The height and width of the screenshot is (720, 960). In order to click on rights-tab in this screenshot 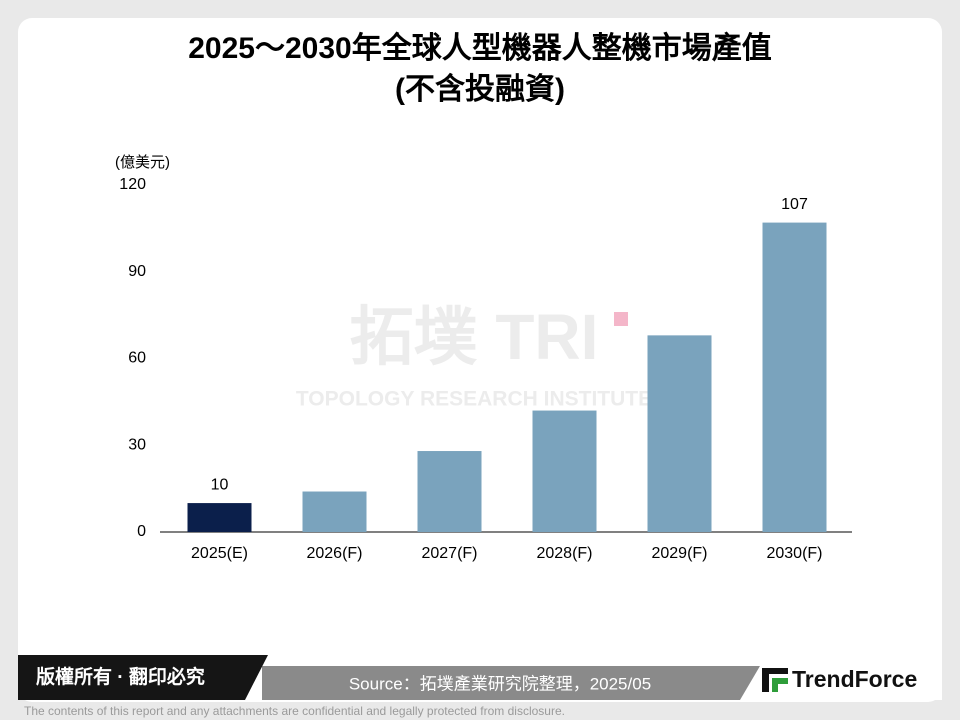, I will do `click(143, 677)`.